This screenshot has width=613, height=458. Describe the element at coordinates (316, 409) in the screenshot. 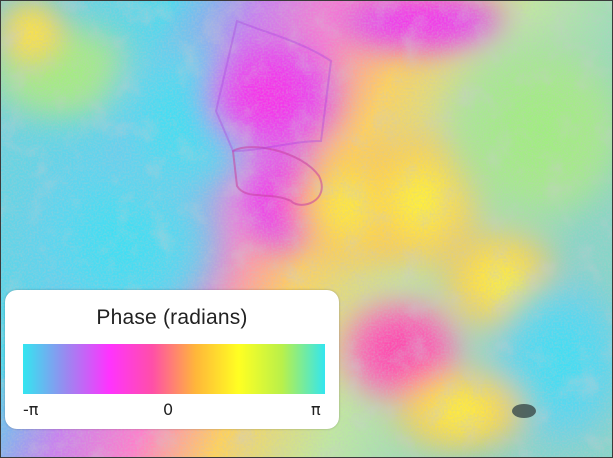

I see `colorbar-tick-max: π` at that location.